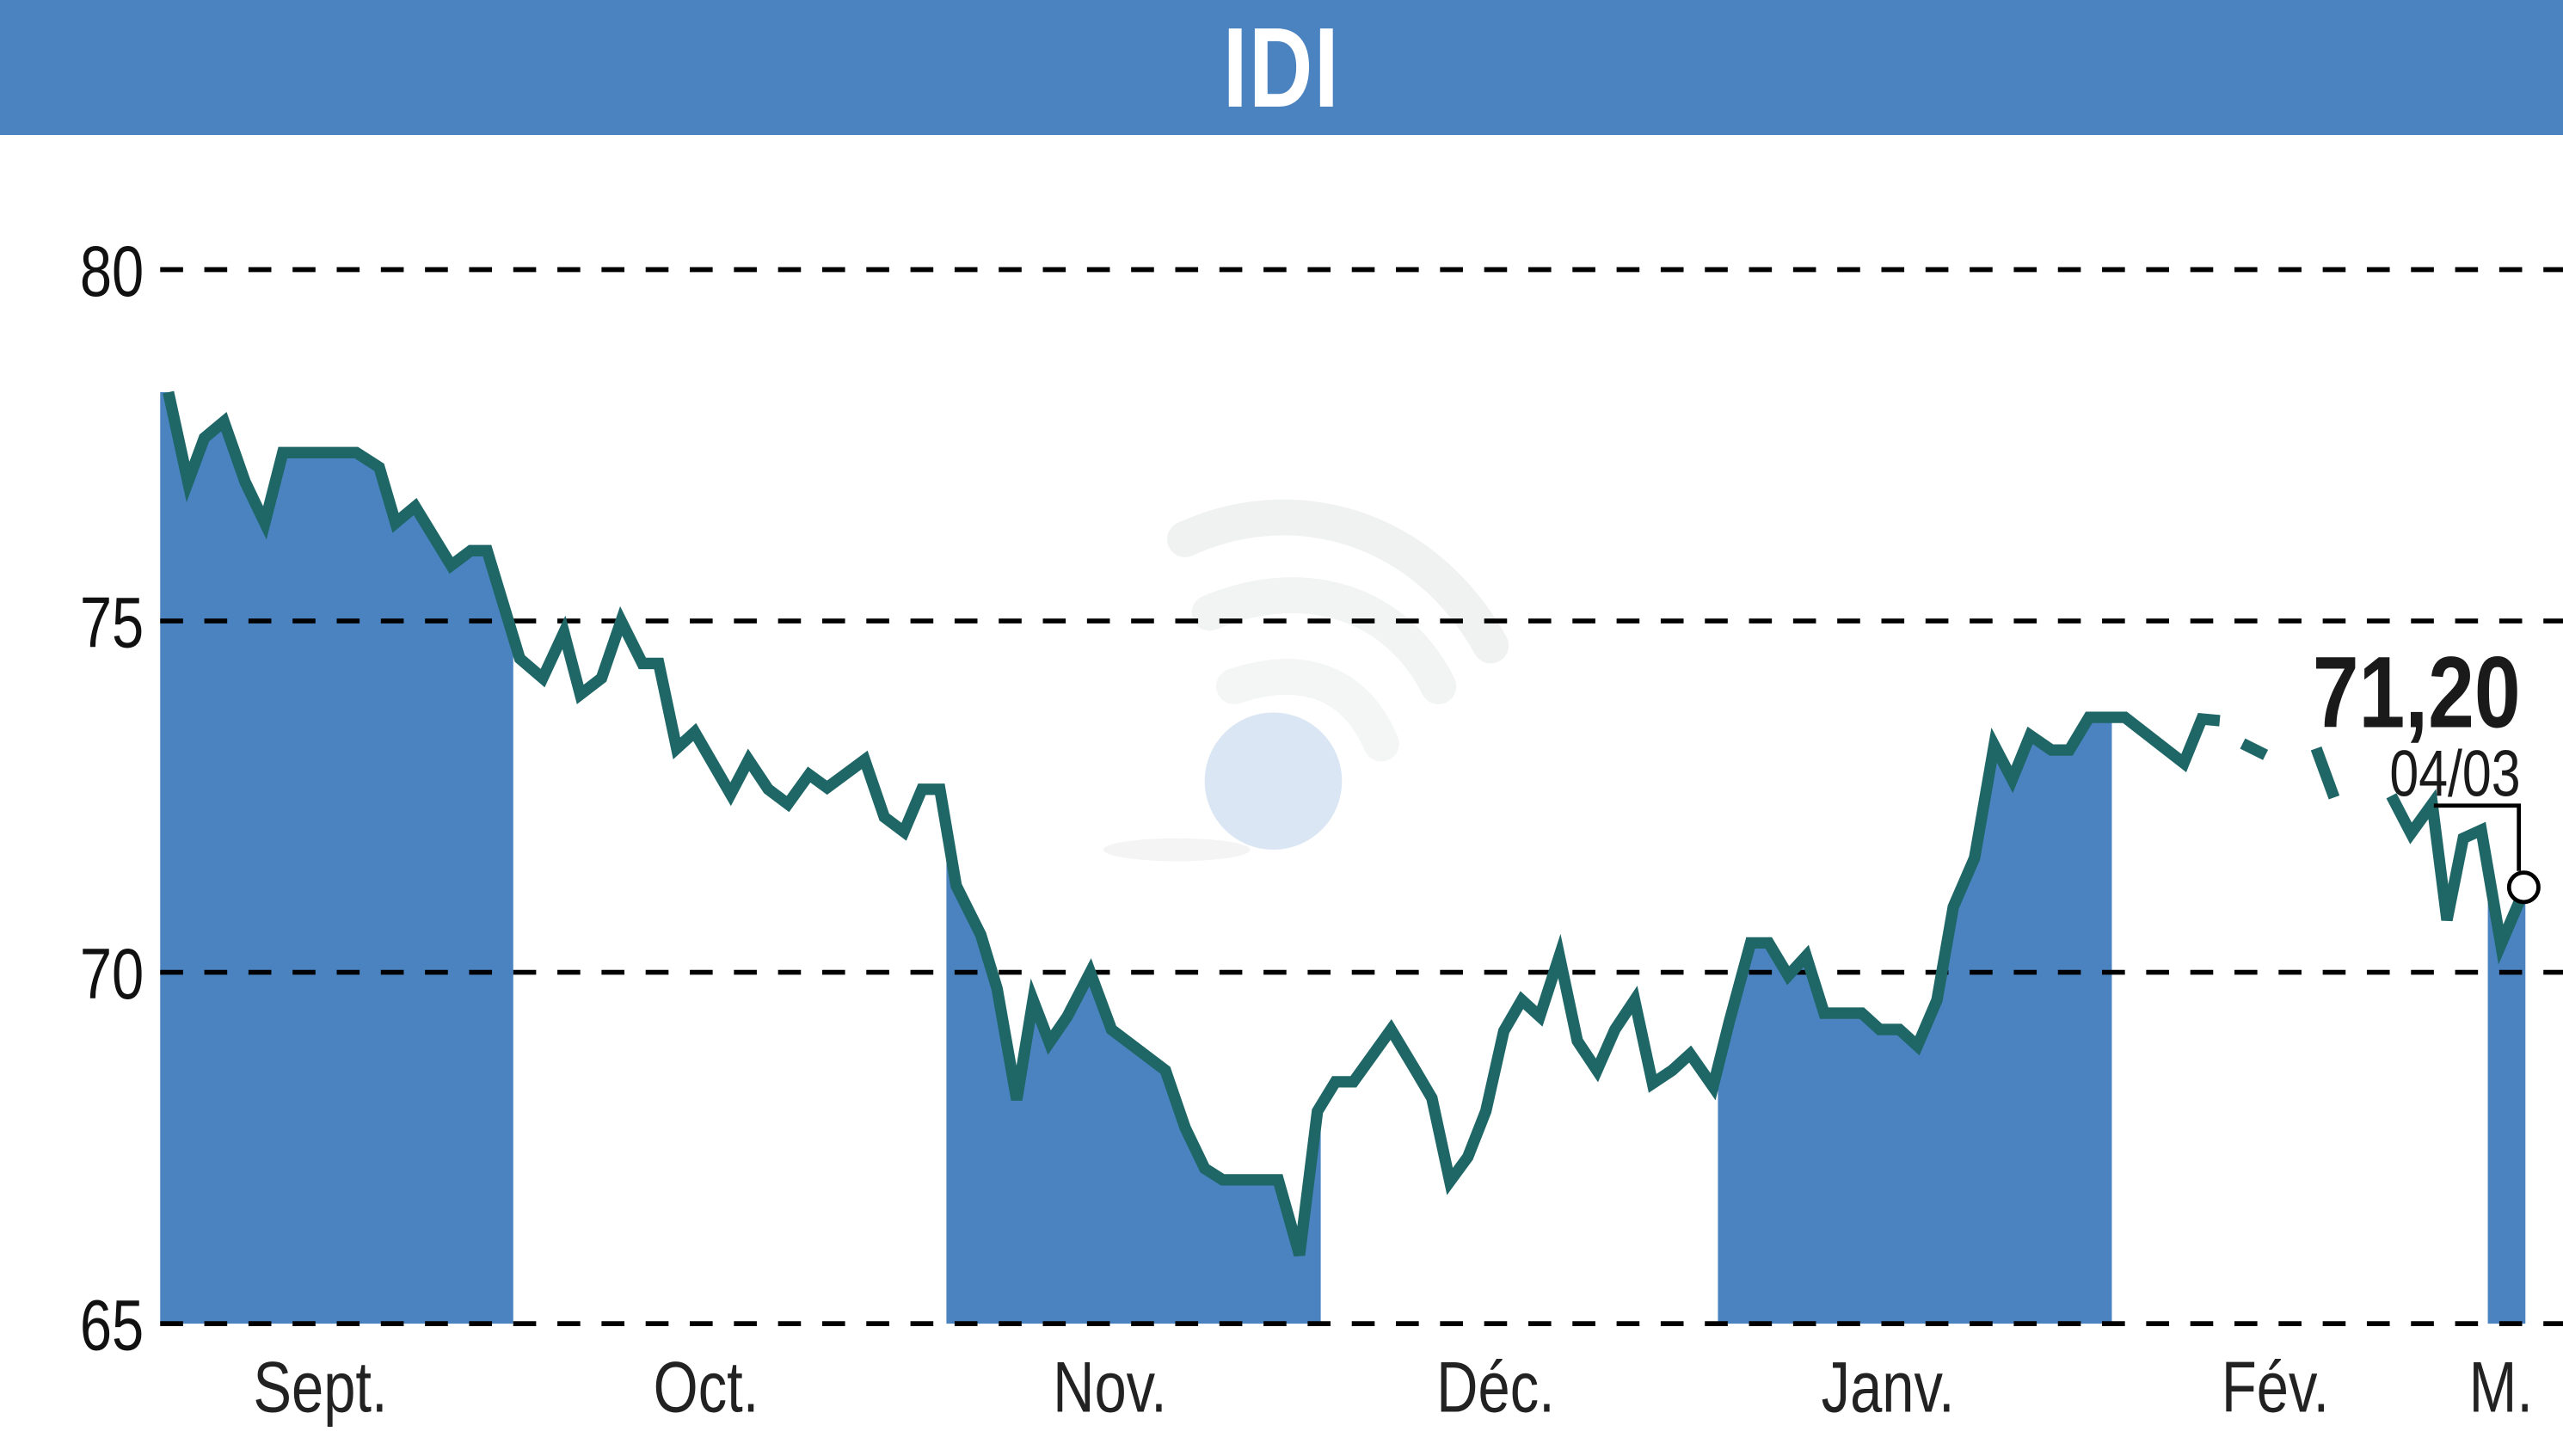 The height and width of the screenshot is (1456, 2563). What do you see at coordinates (112, 1326) in the screenshot?
I see `ytick-65: 65` at bounding box center [112, 1326].